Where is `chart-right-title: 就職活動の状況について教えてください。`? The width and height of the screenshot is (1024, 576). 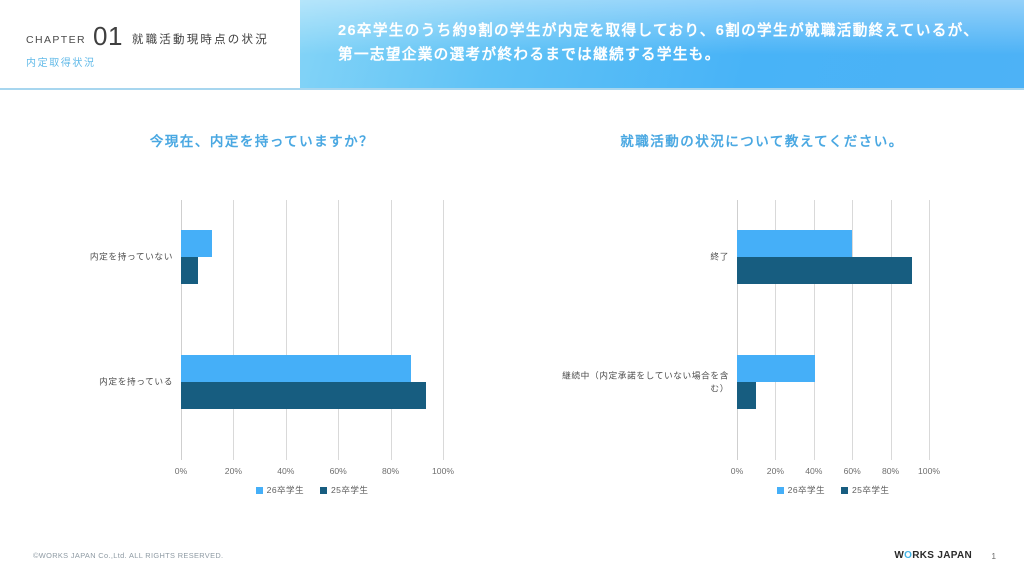 chart-right-title: 就職活動の状況について教えてください。 is located at coordinates (762, 141).